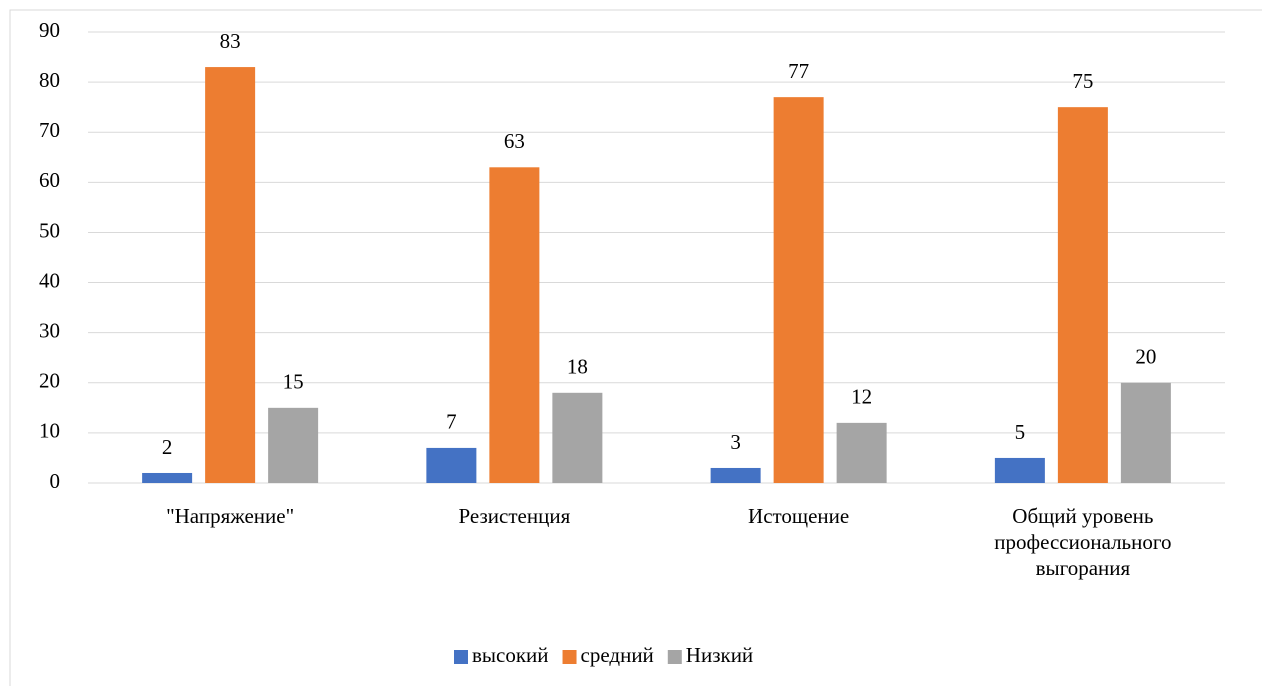 Image resolution: width=1262 pixels, height=686 pixels. Describe the element at coordinates (514, 141) in the screenshot. I see `data-label: 63` at that location.